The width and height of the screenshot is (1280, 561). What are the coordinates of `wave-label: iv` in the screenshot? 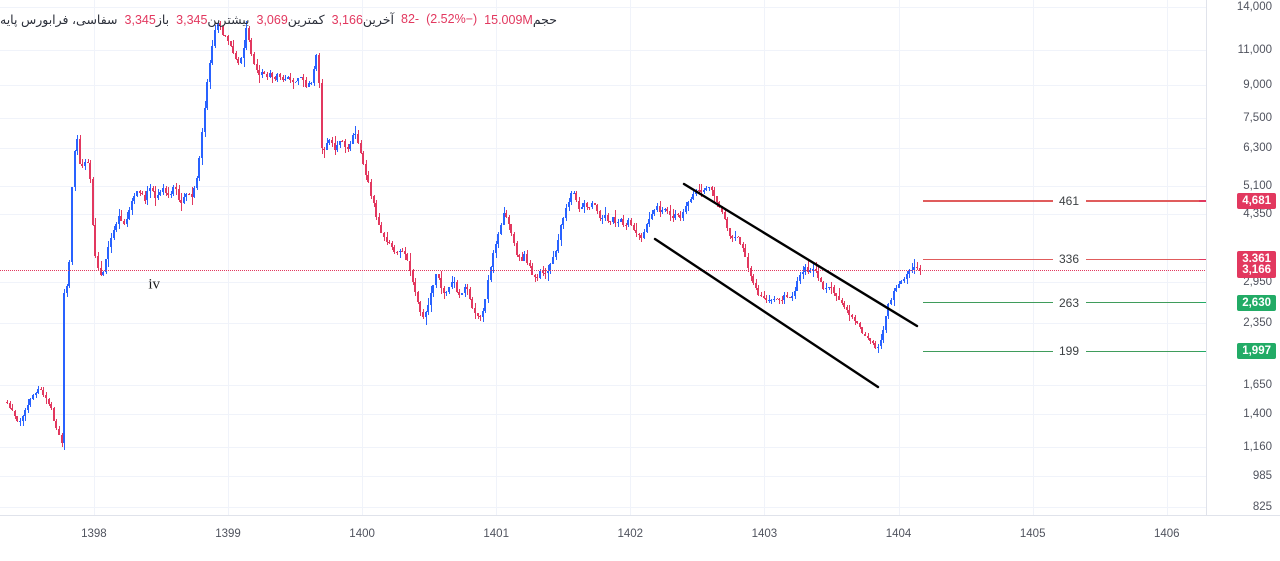 It's located at (154, 284).